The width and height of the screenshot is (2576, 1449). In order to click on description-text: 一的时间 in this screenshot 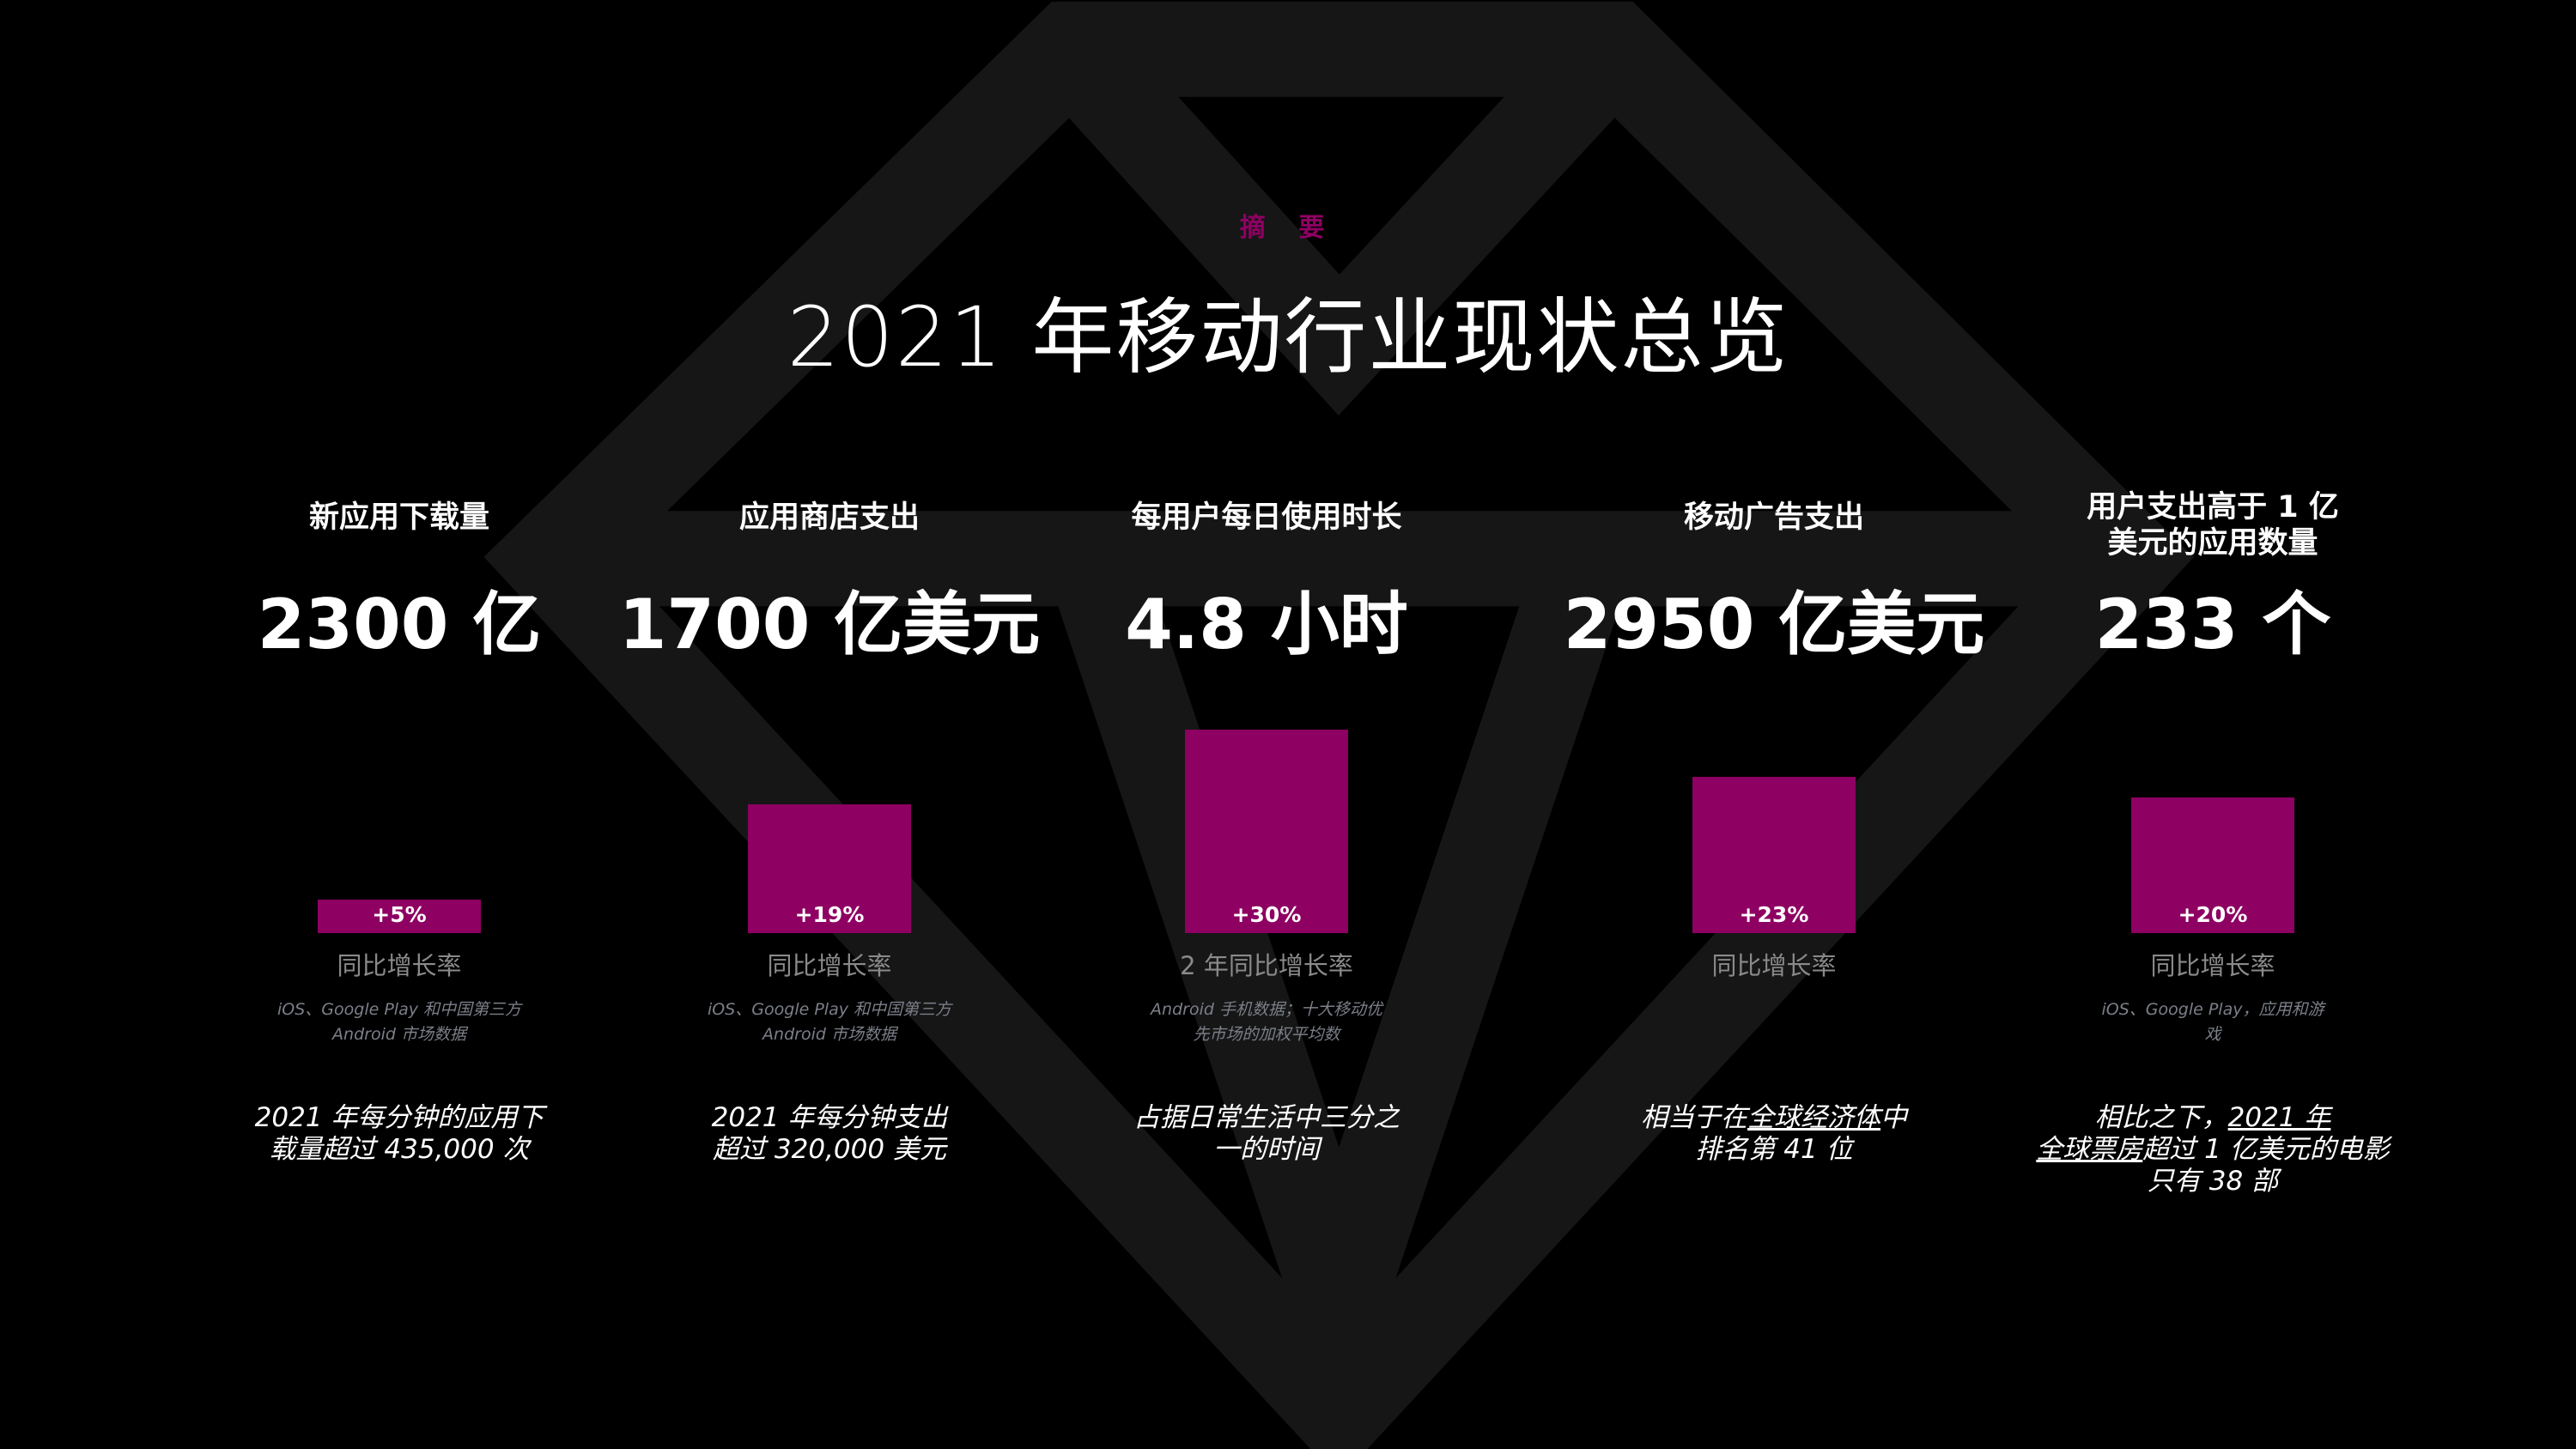, I will do `click(1266, 1149)`.